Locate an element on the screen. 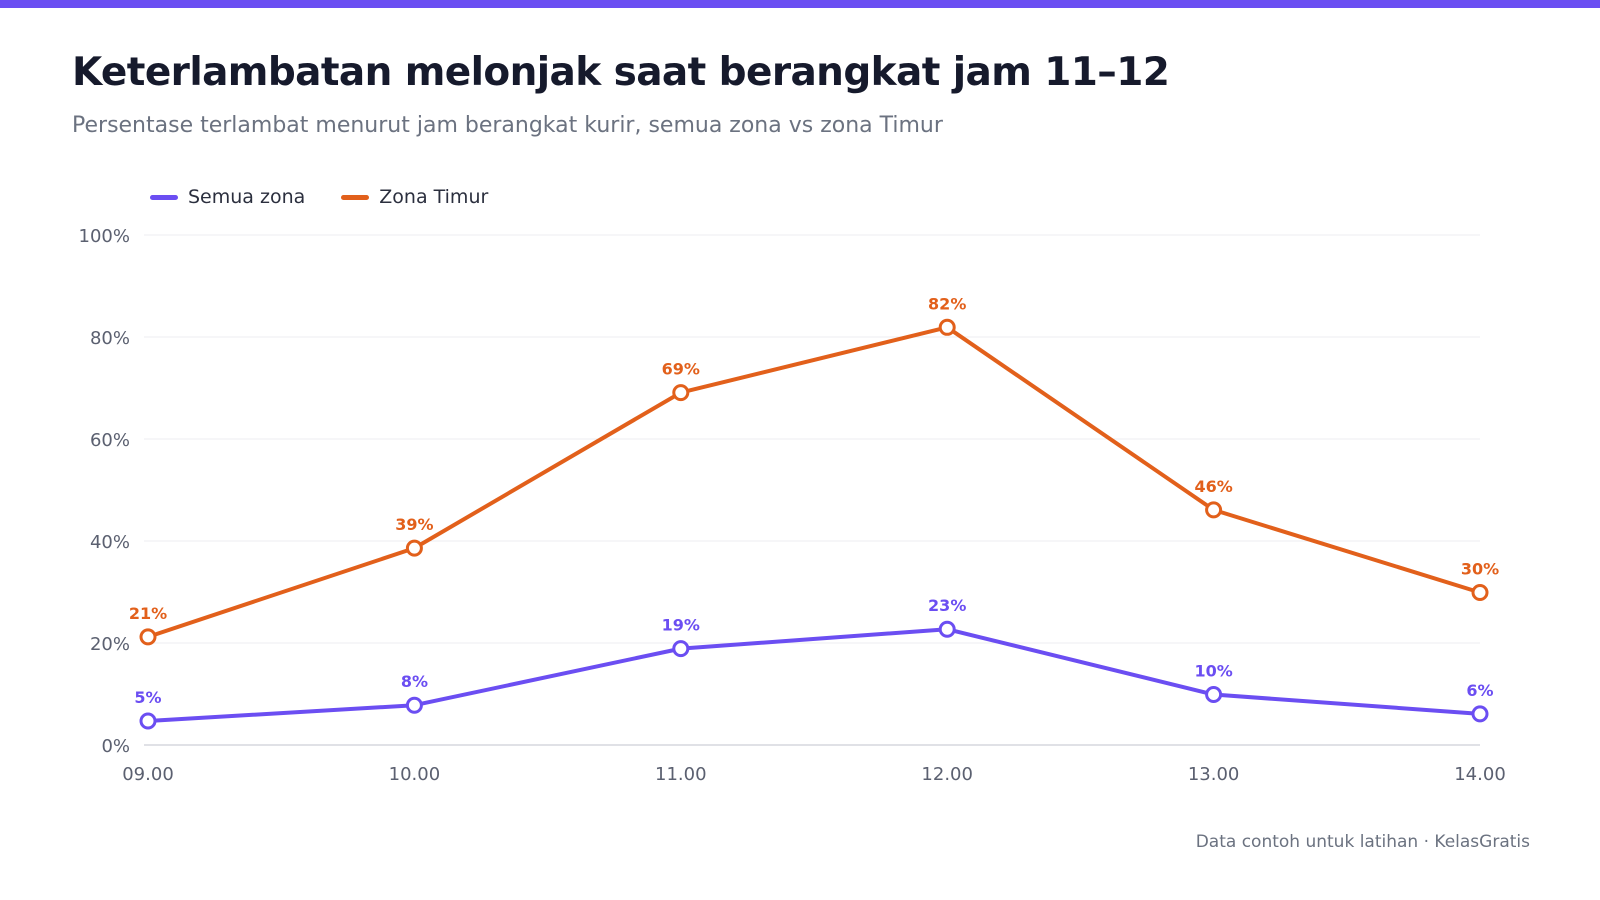 Image resolution: width=1600 pixels, height=900 pixels. legend-label-zona-timur: Zona Timur is located at coordinates (434, 197).